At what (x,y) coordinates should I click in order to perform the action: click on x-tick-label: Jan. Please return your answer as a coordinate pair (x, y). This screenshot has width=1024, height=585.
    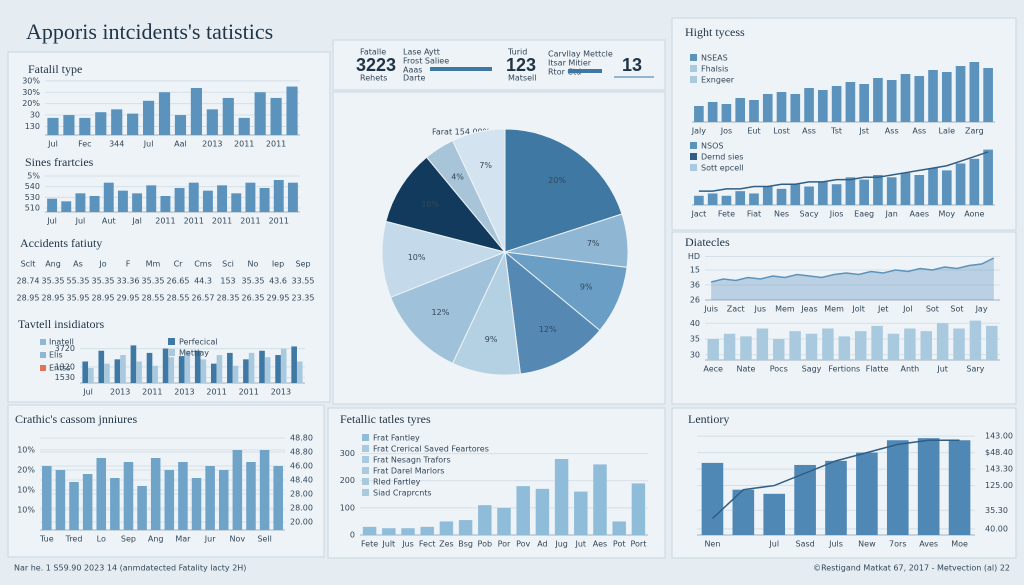
    Looking at the image, I should click on (891, 214).